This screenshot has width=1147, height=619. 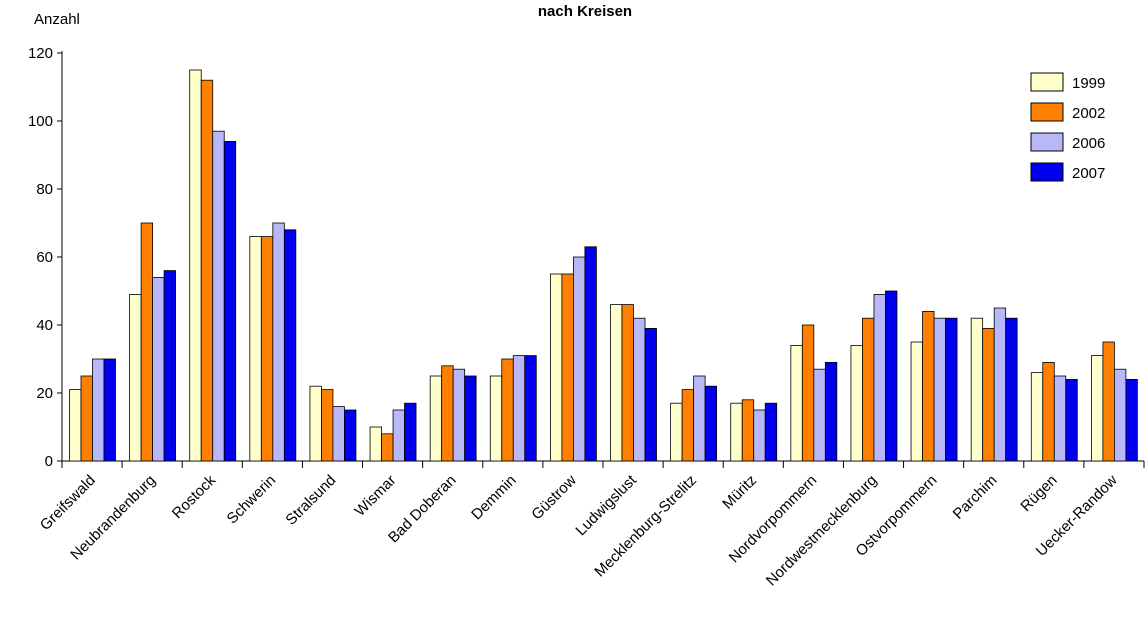 I want to click on x-tick-label: Stralsund, so click(x=310, y=500).